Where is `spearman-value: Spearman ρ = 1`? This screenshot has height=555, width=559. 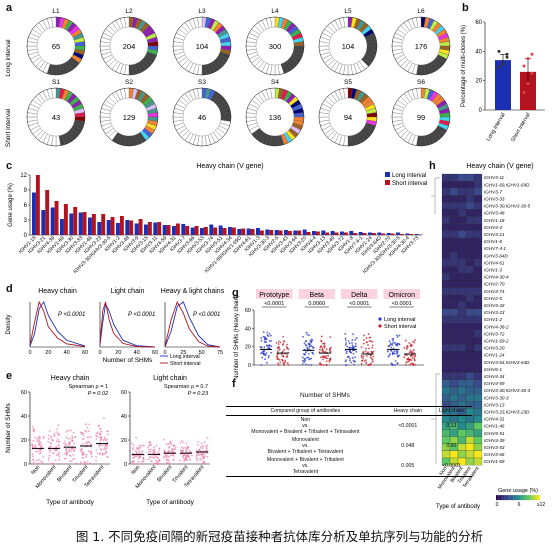 spearman-value: Spearman ρ = 1 is located at coordinates (88, 387).